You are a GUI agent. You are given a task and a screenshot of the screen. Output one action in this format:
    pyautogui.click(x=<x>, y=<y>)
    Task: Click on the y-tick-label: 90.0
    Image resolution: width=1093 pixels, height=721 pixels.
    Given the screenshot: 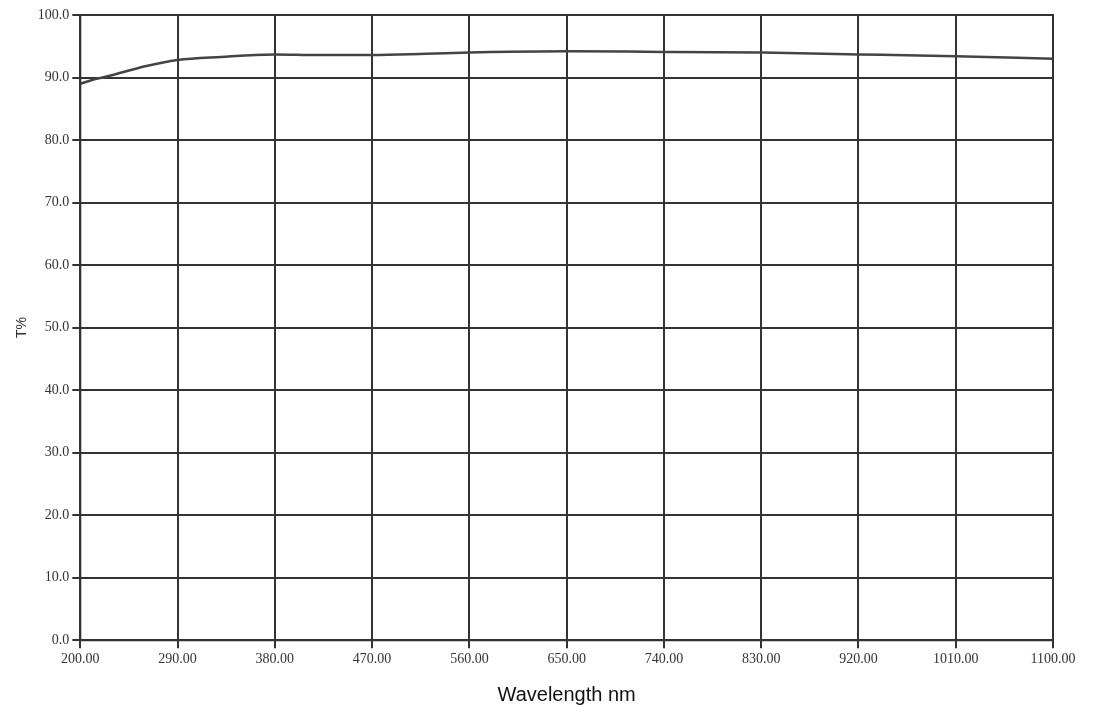 What is the action you would take?
    pyautogui.click(x=57, y=77)
    